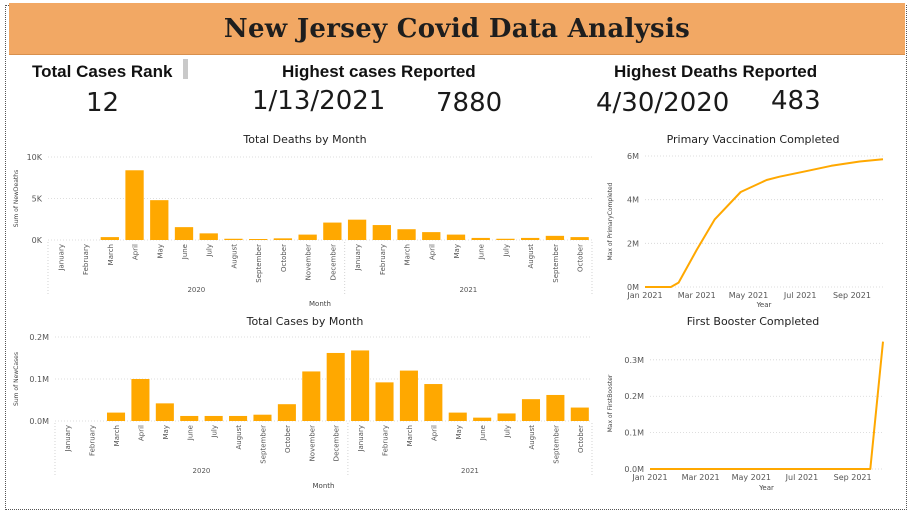 Image resolution: width=914 pixels, height=516 pixels. What do you see at coordinates (649, 477) in the screenshot?
I see `booster-xtick-label: Jan 2021` at bounding box center [649, 477].